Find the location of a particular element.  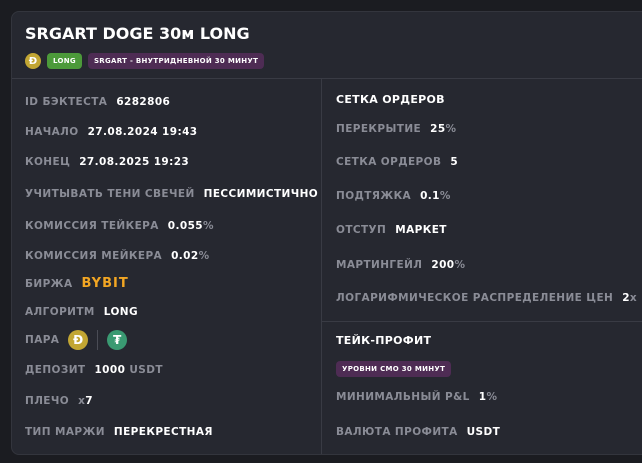

prefix: x is located at coordinates (82, 401).